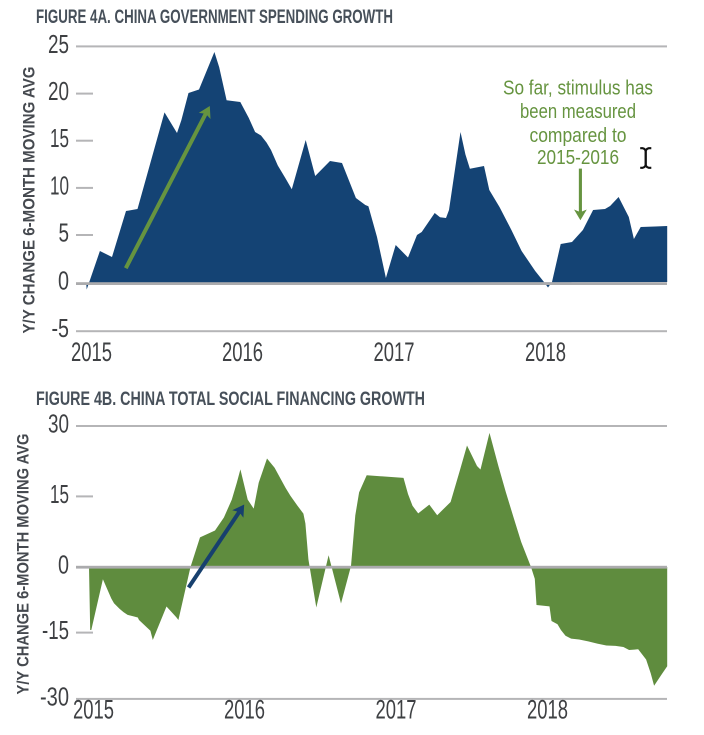 The height and width of the screenshot is (735, 704). I want to click on svg-text: 30, so click(58, 425).